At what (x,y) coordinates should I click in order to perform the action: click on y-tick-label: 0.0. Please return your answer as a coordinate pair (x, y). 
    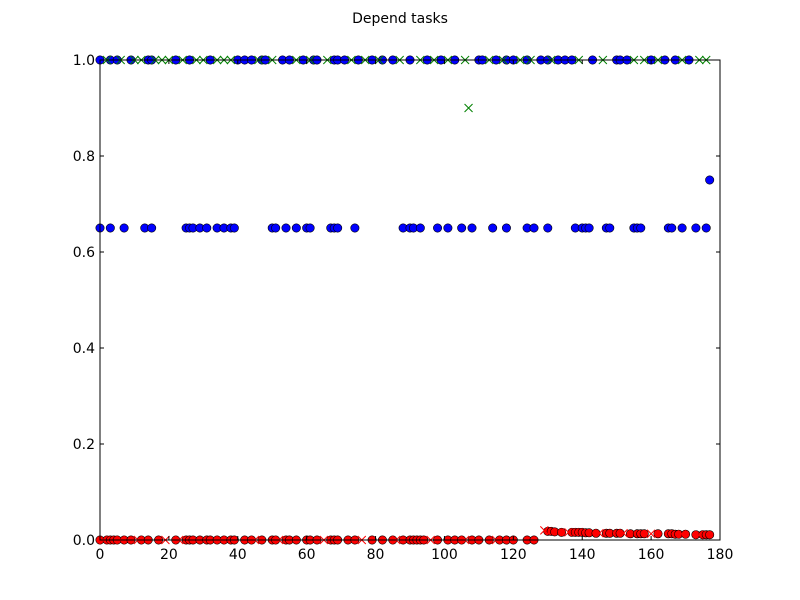
    Looking at the image, I should click on (84, 541).